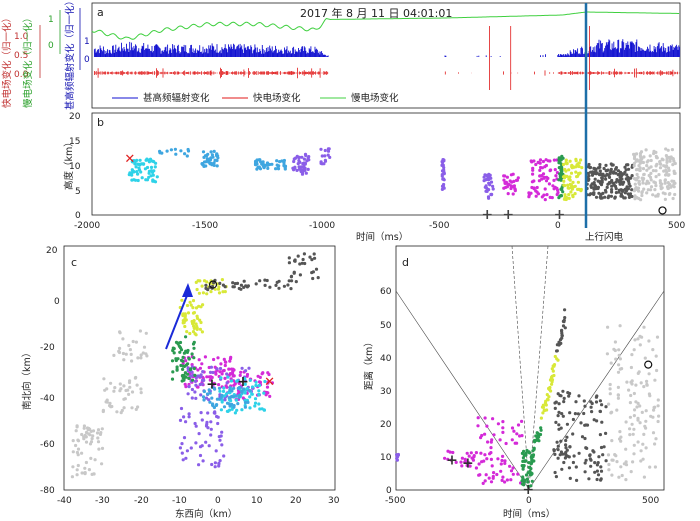 This screenshot has width=700, height=521. Describe the element at coordinates (47, 399) in the screenshot. I see `c-ytick-m40: -40` at that location.